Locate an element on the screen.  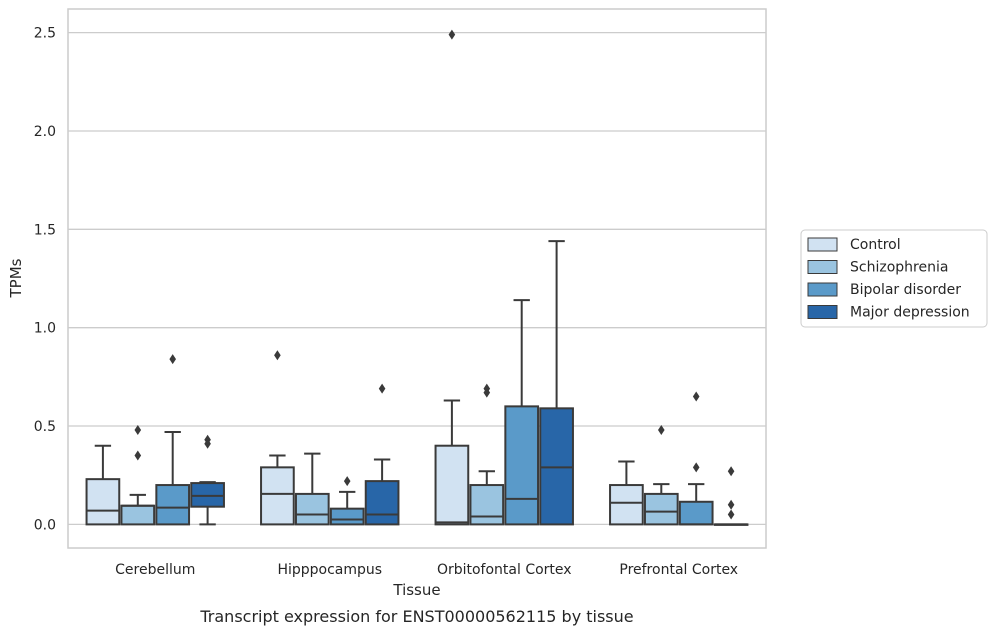
legend-label: Major depression is located at coordinates (910, 313).